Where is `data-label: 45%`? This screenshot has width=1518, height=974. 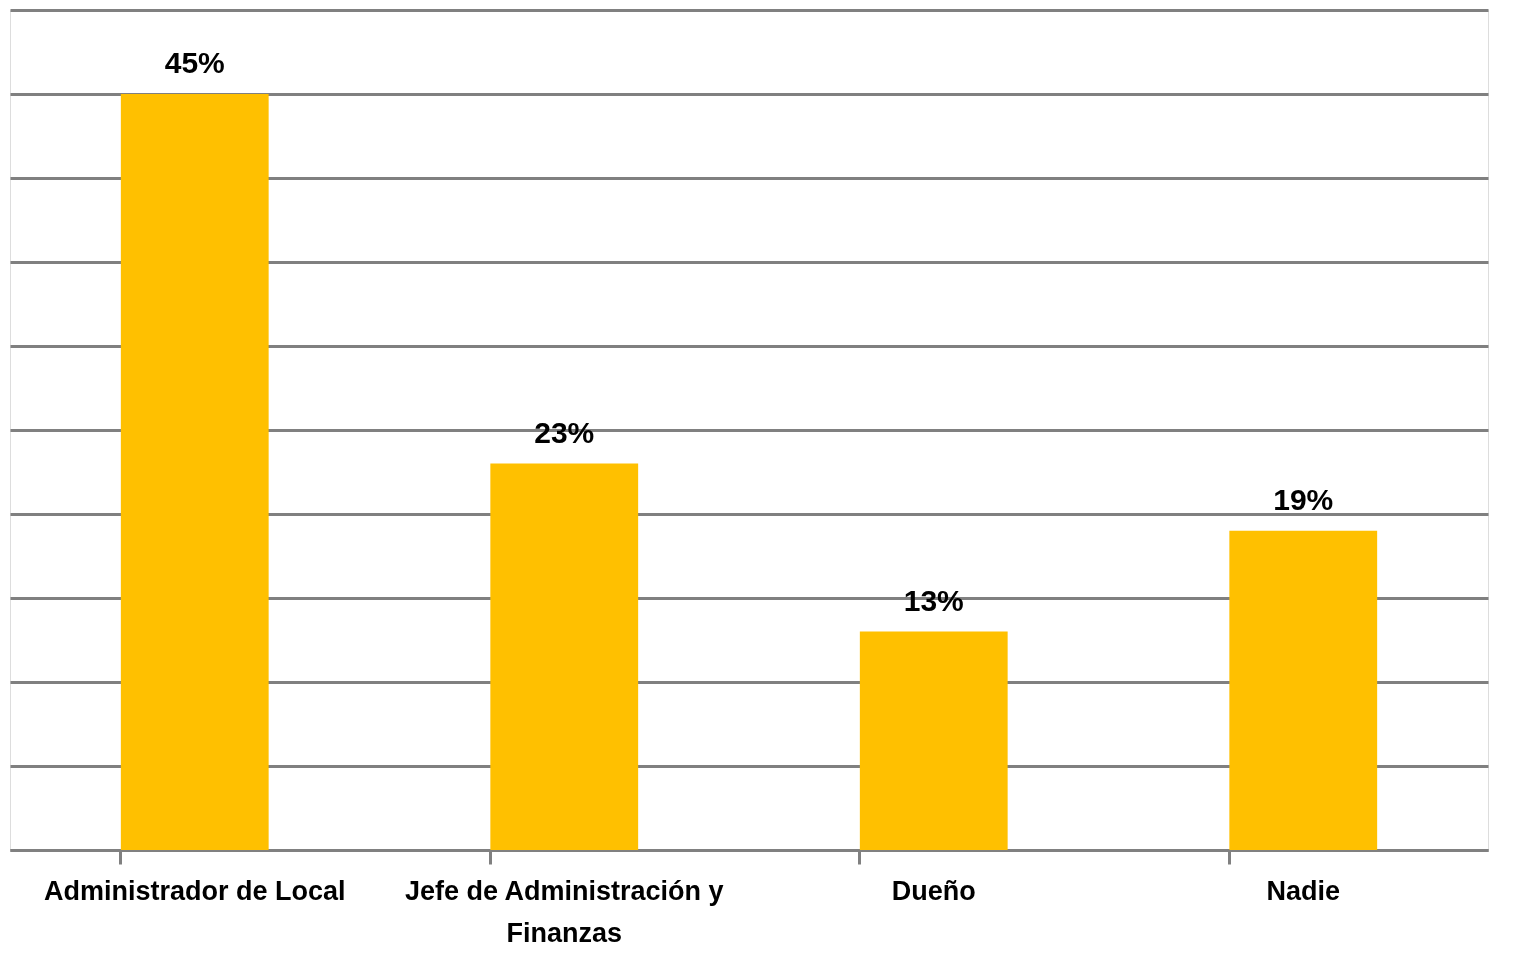
data-label: 45% is located at coordinates (194, 62).